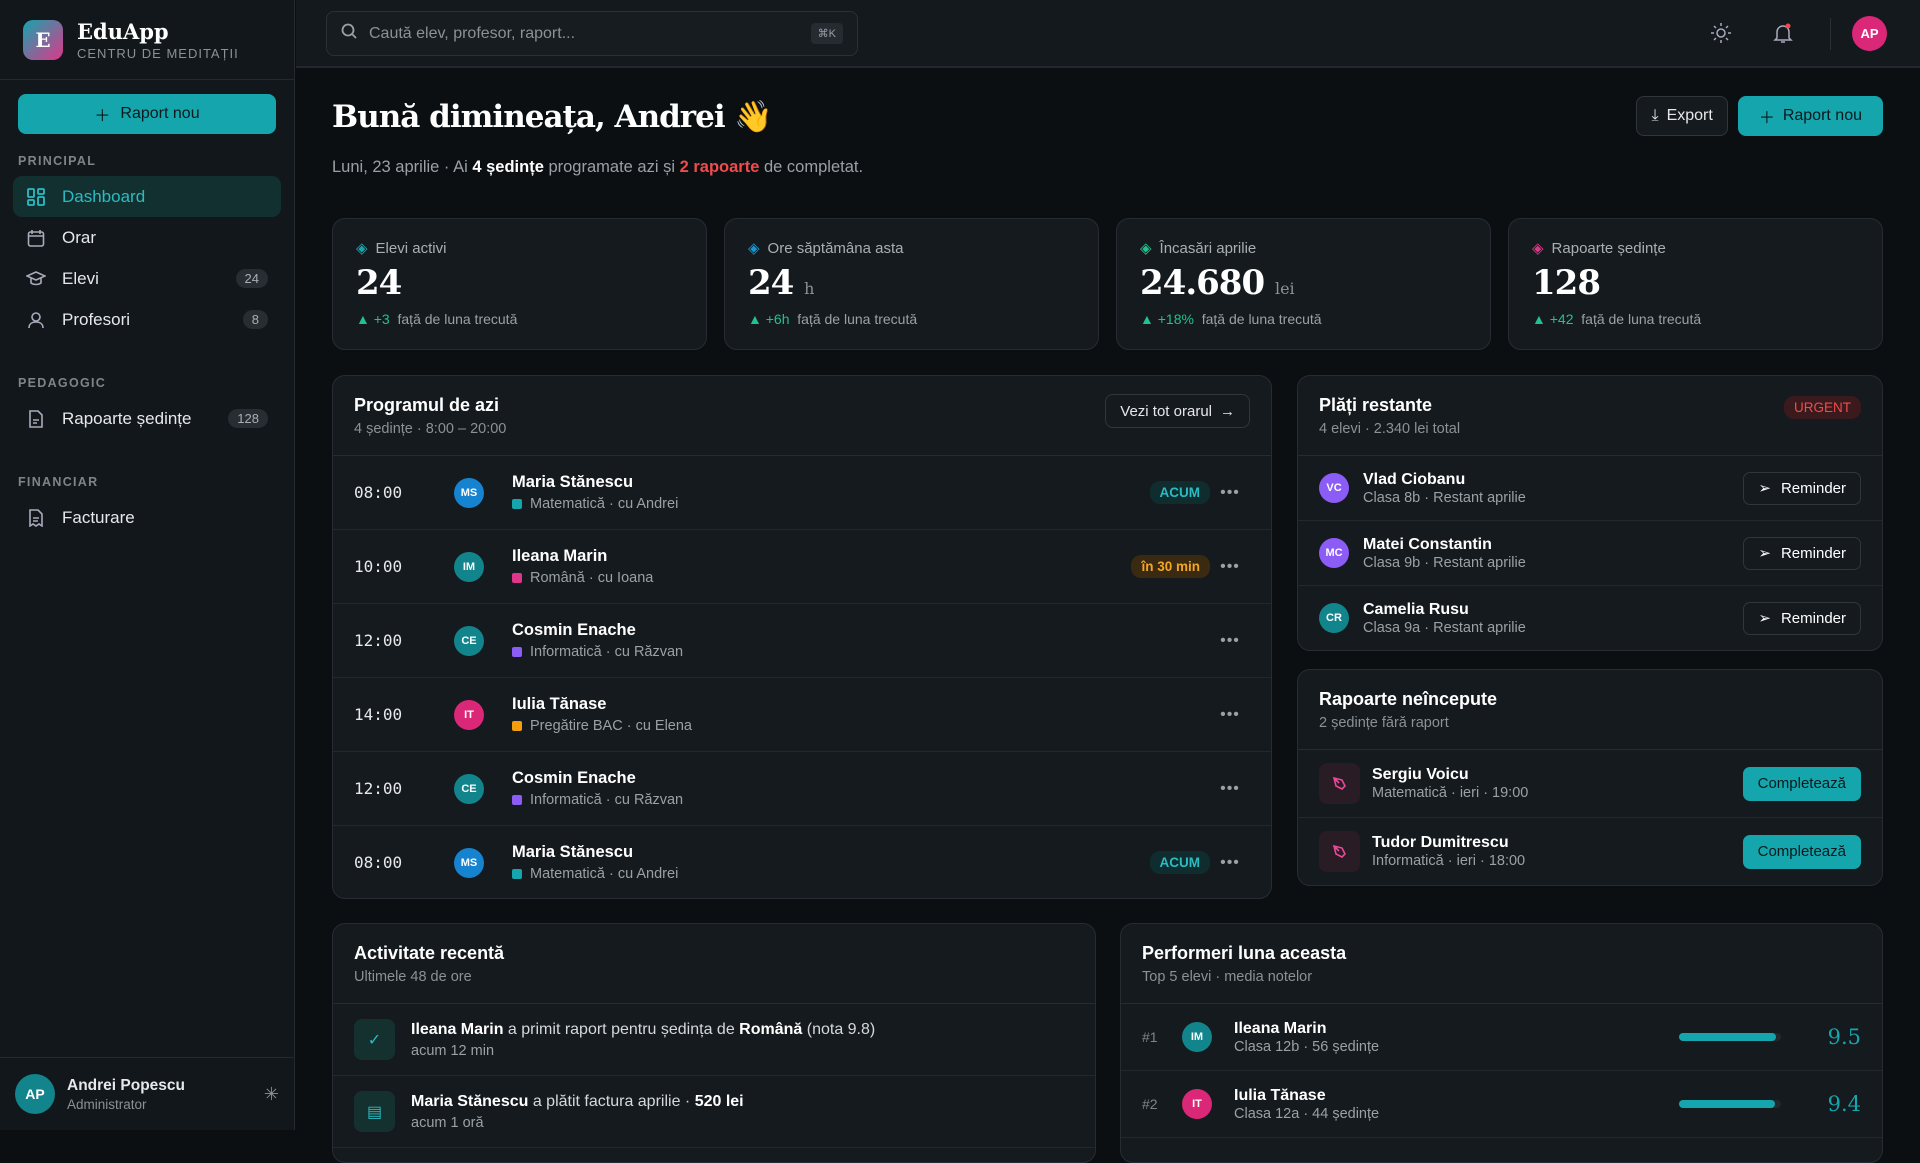 The height and width of the screenshot is (1163, 1920). I want to click on kpi-label: Ore săptămâna asta, so click(835, 248).